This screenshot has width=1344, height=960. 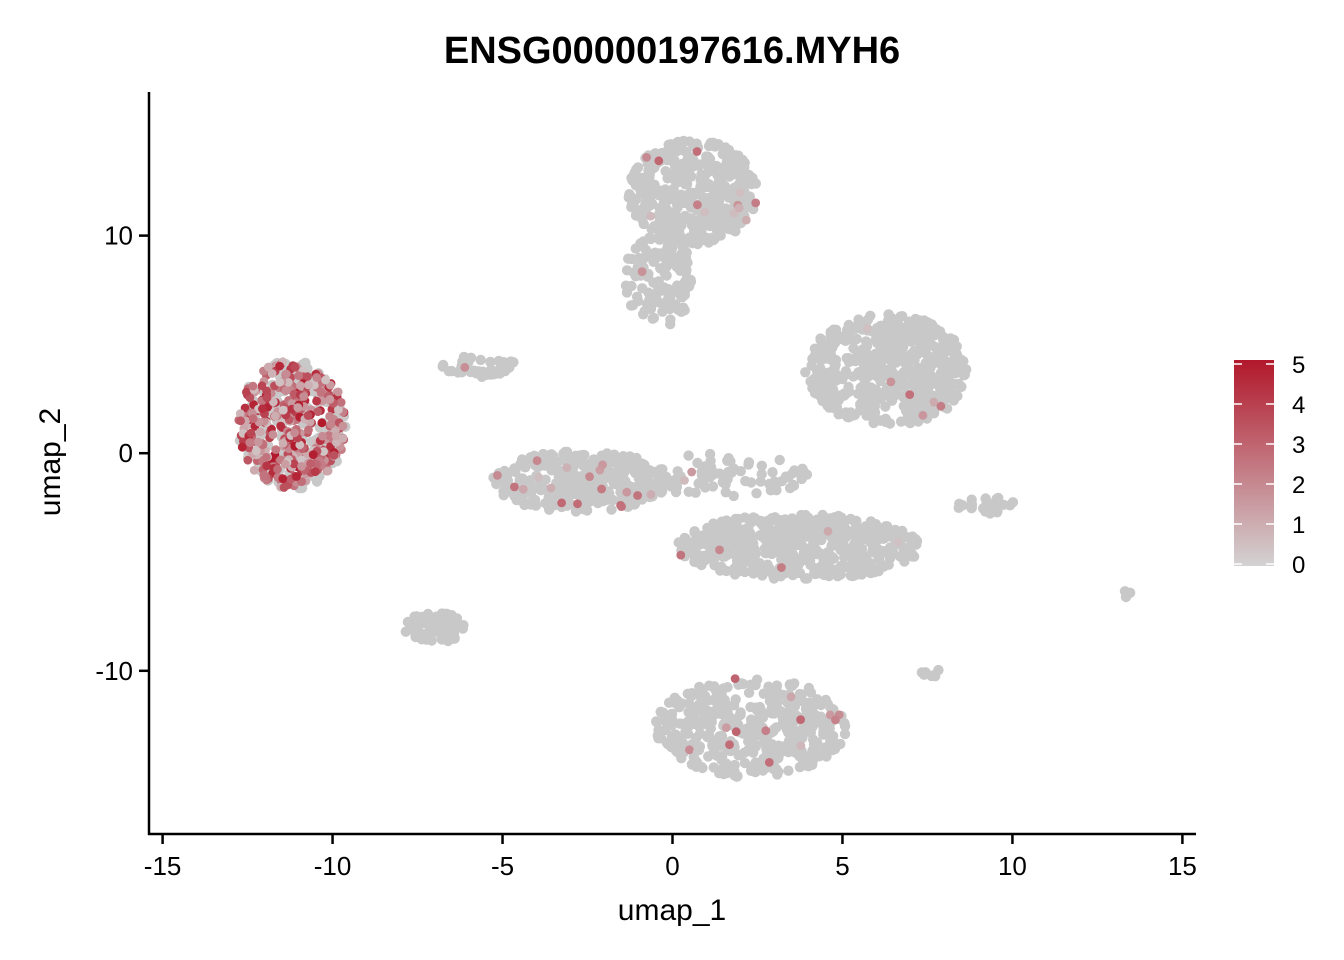 What do you see at coordinates (1012, 866) in the screenshot?
I see `x-tick-label: 10` at bounding box center [1012, 866].